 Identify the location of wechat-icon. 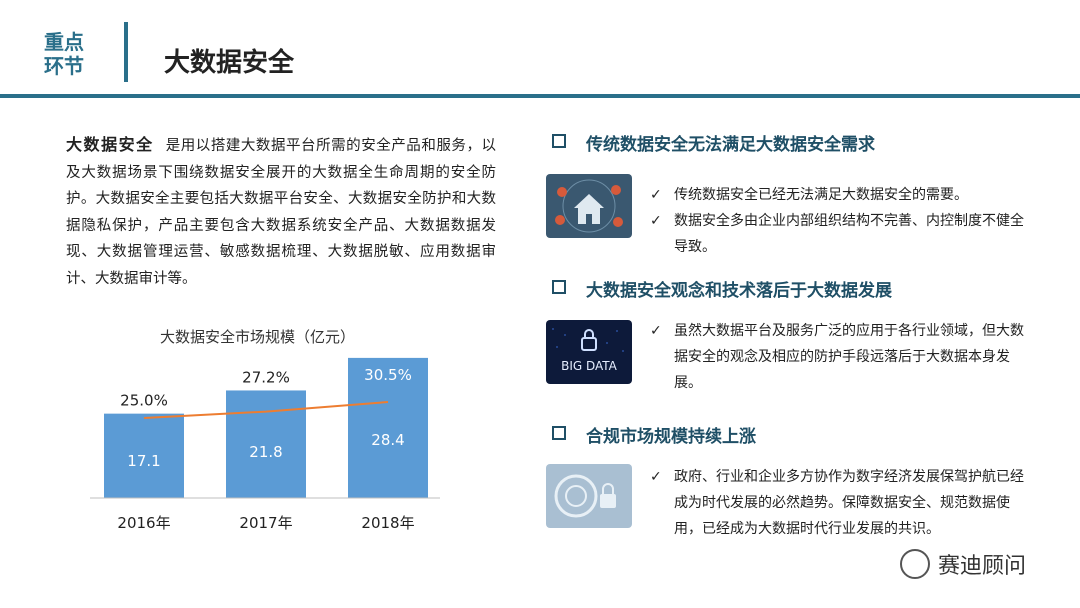
(915, 564).